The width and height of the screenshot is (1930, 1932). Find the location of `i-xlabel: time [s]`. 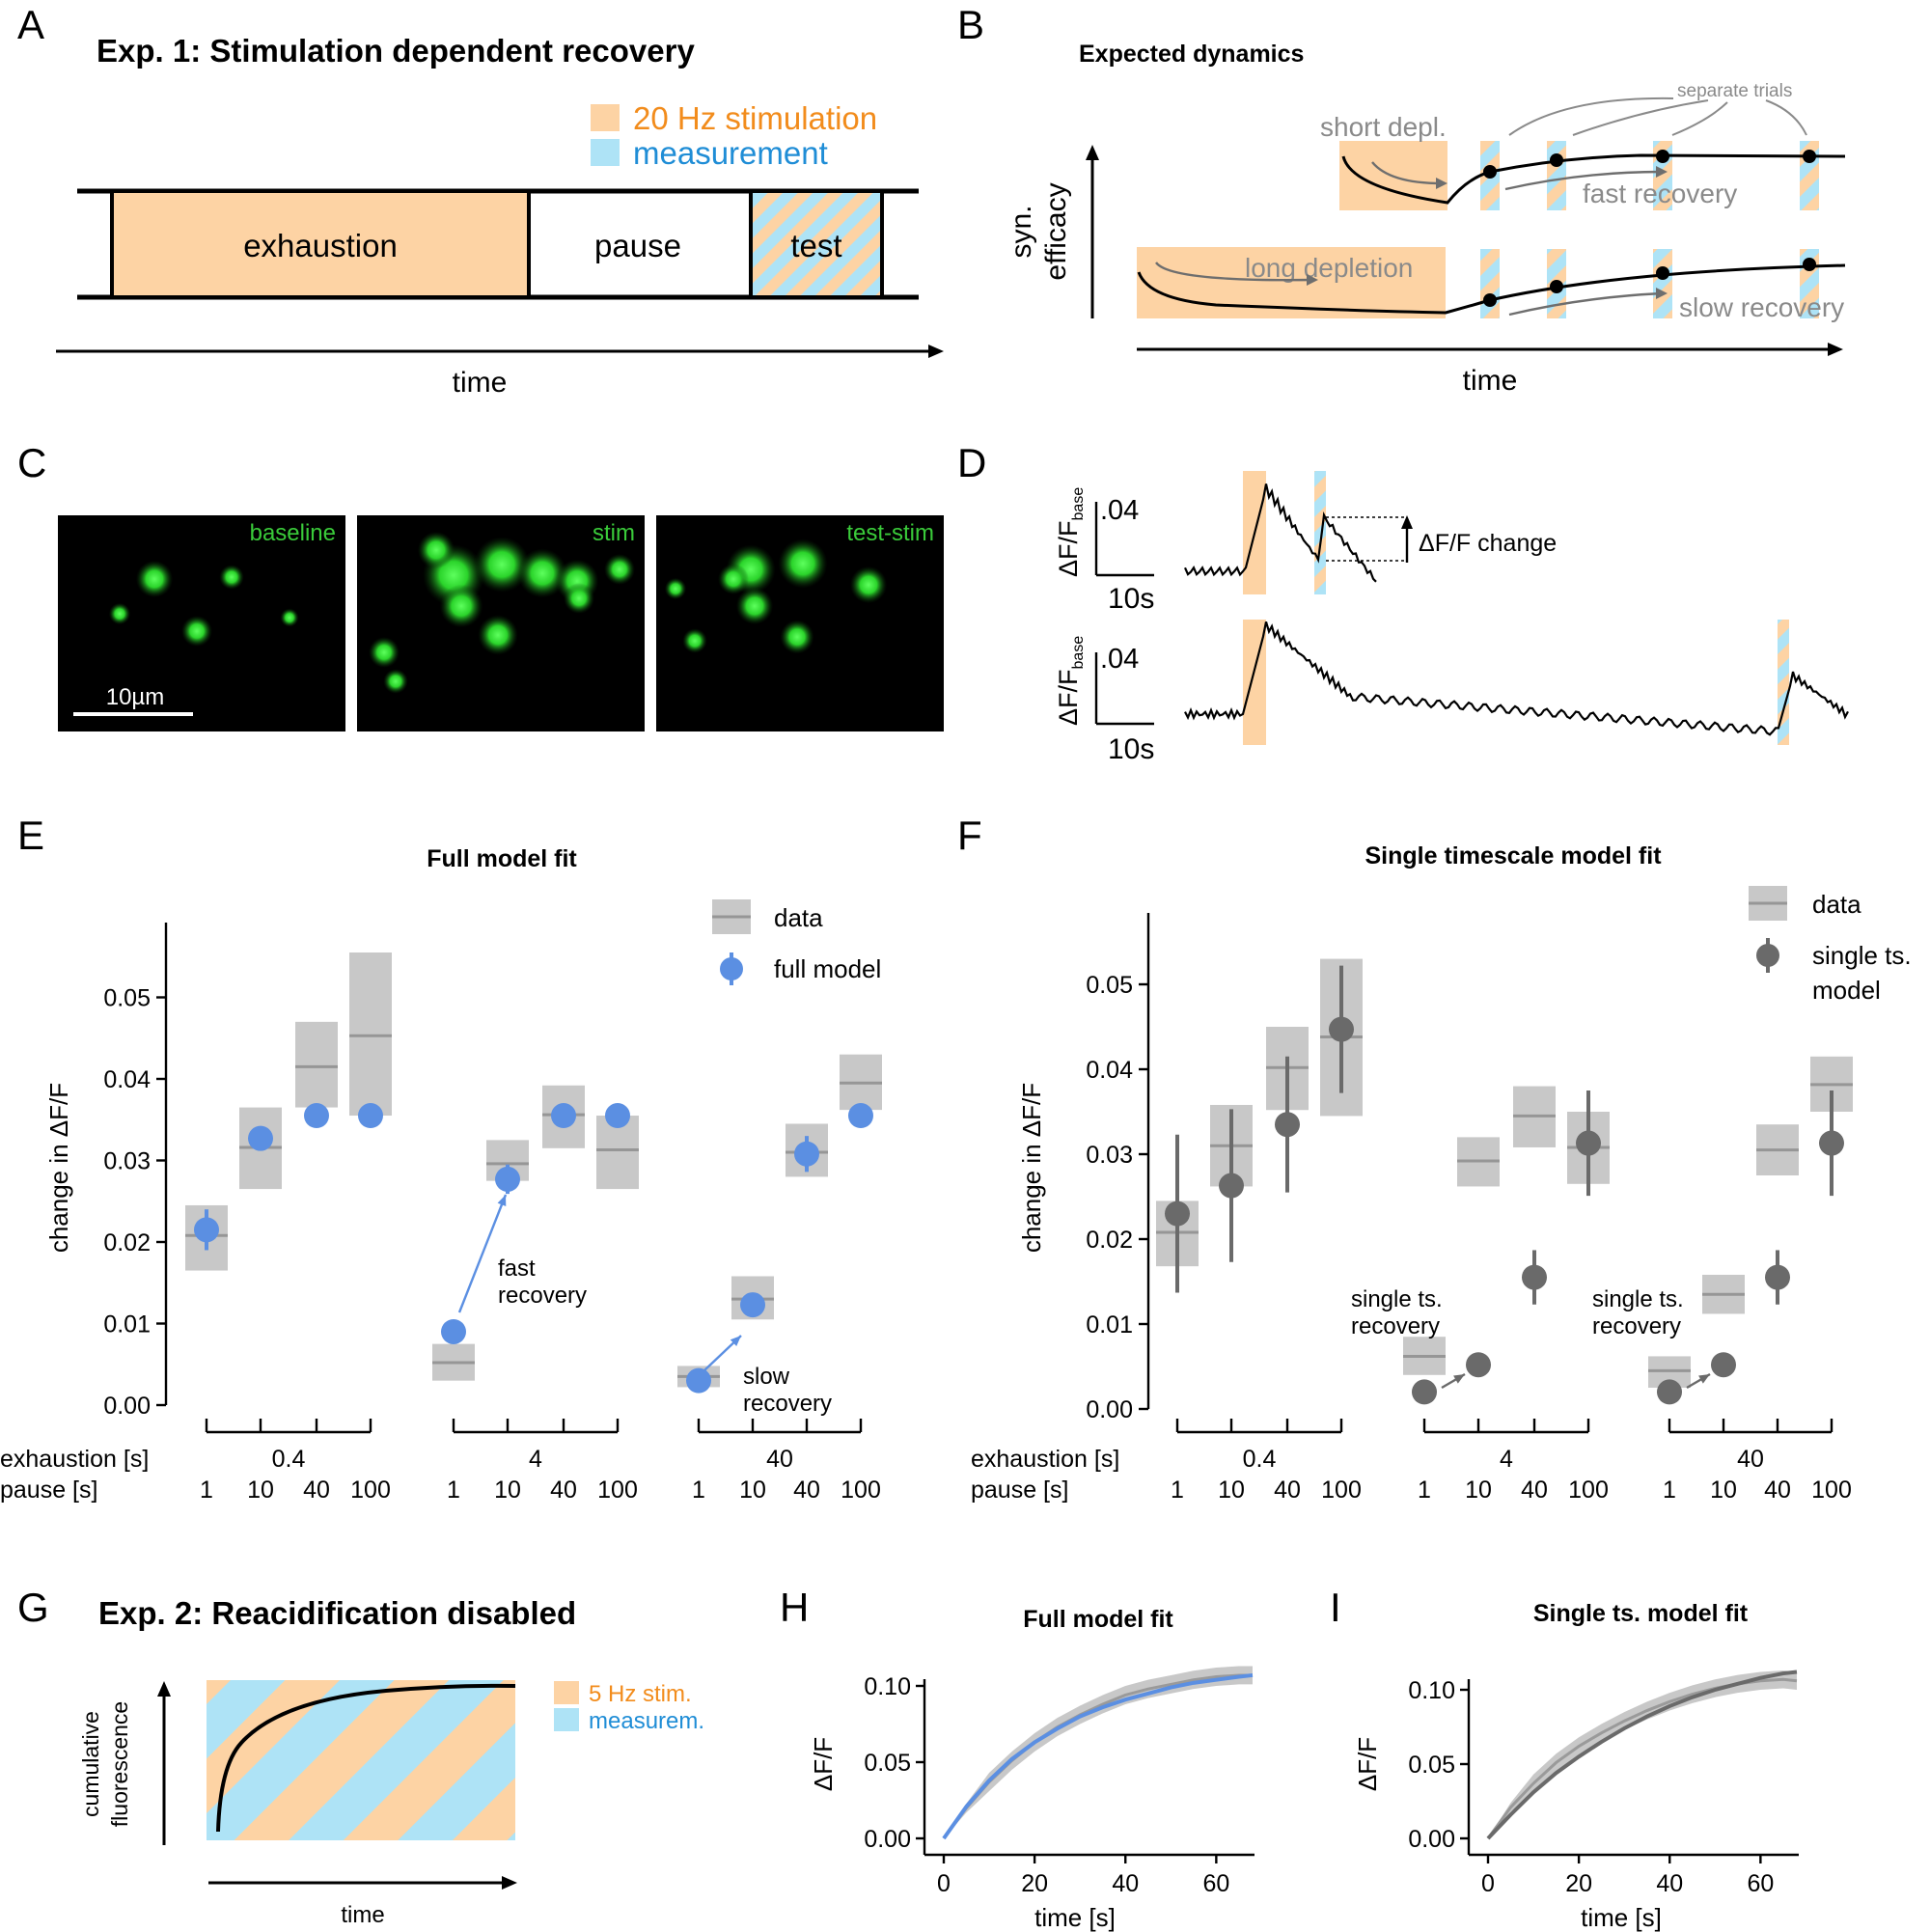

i-xlabel: time [s] is located at coordinates (1621, 1917).